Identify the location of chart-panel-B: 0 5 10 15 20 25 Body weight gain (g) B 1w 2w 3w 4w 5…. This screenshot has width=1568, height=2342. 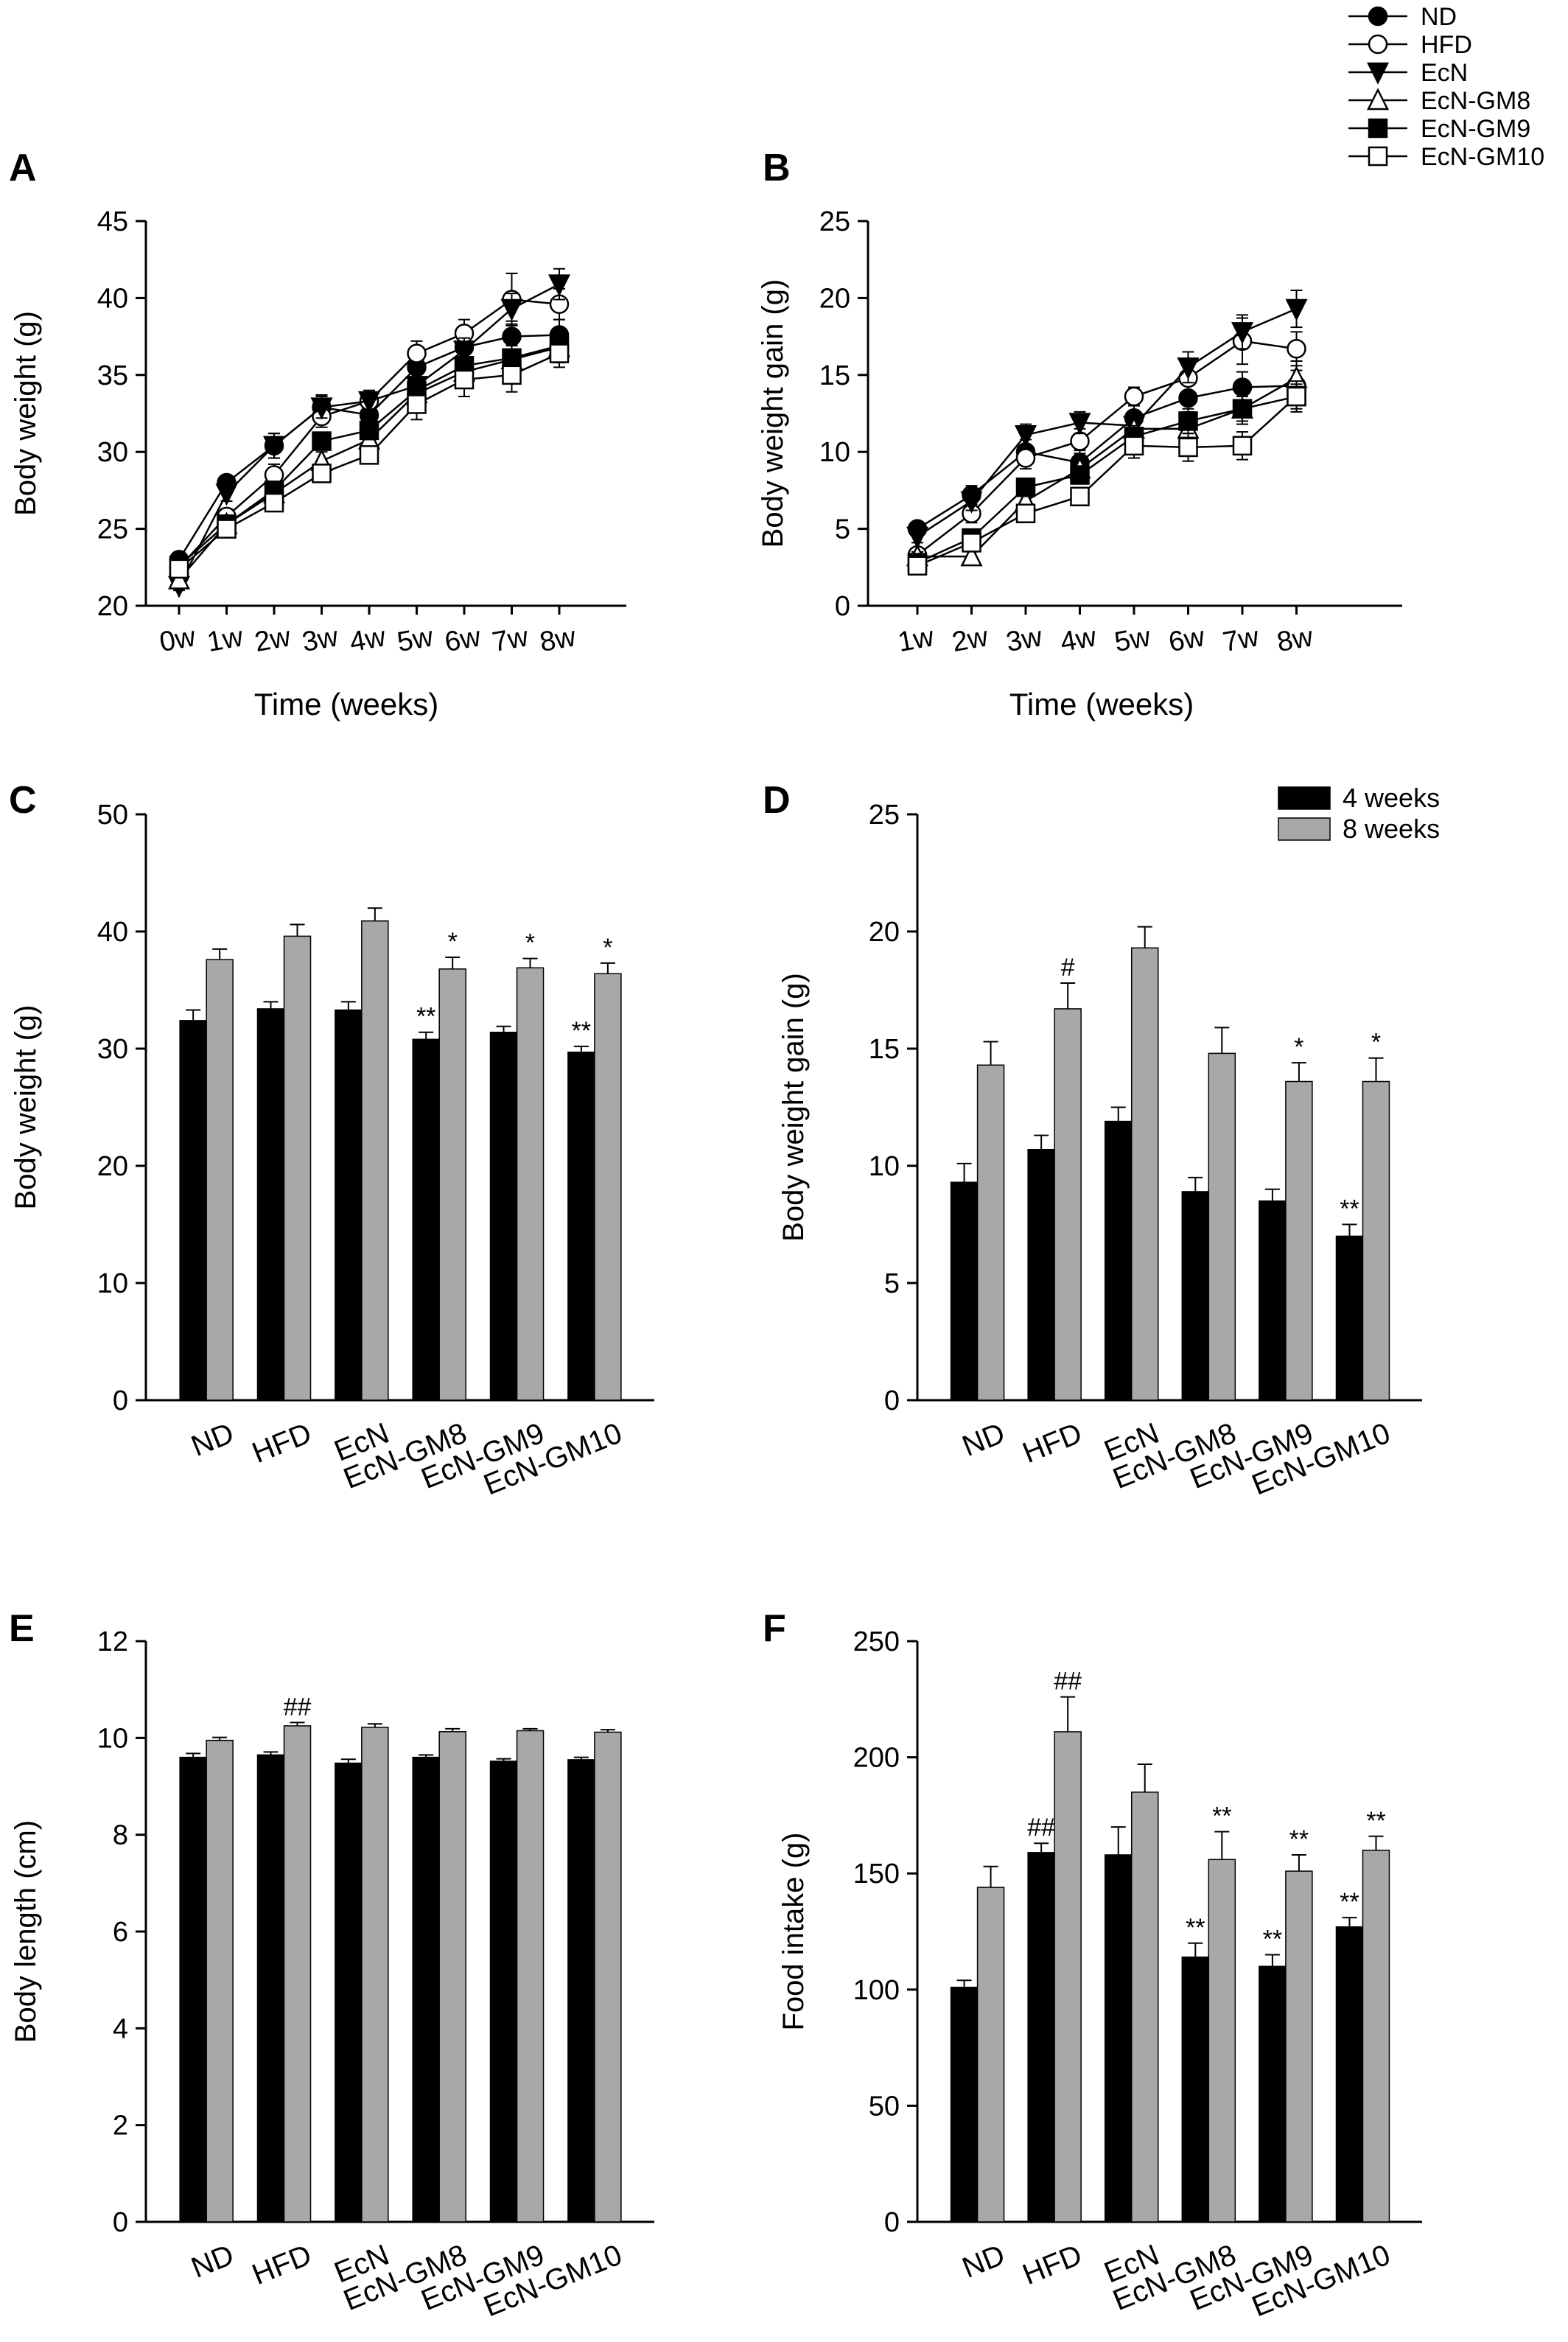
(1079, 434).